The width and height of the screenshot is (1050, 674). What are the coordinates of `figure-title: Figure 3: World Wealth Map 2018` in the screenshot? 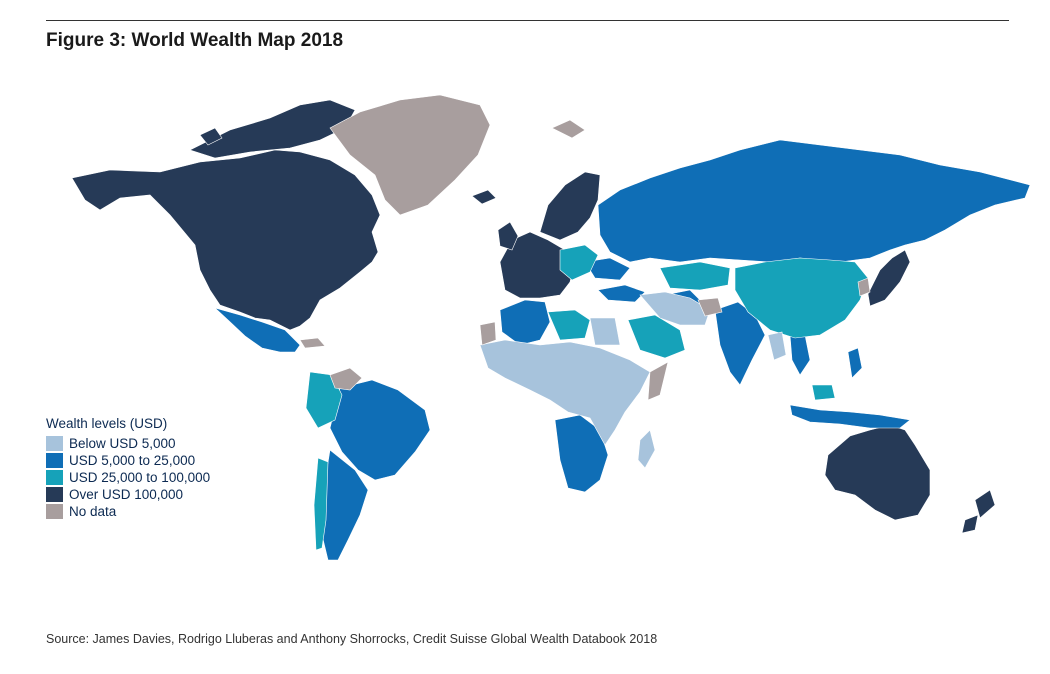 It's located at (195, 40).